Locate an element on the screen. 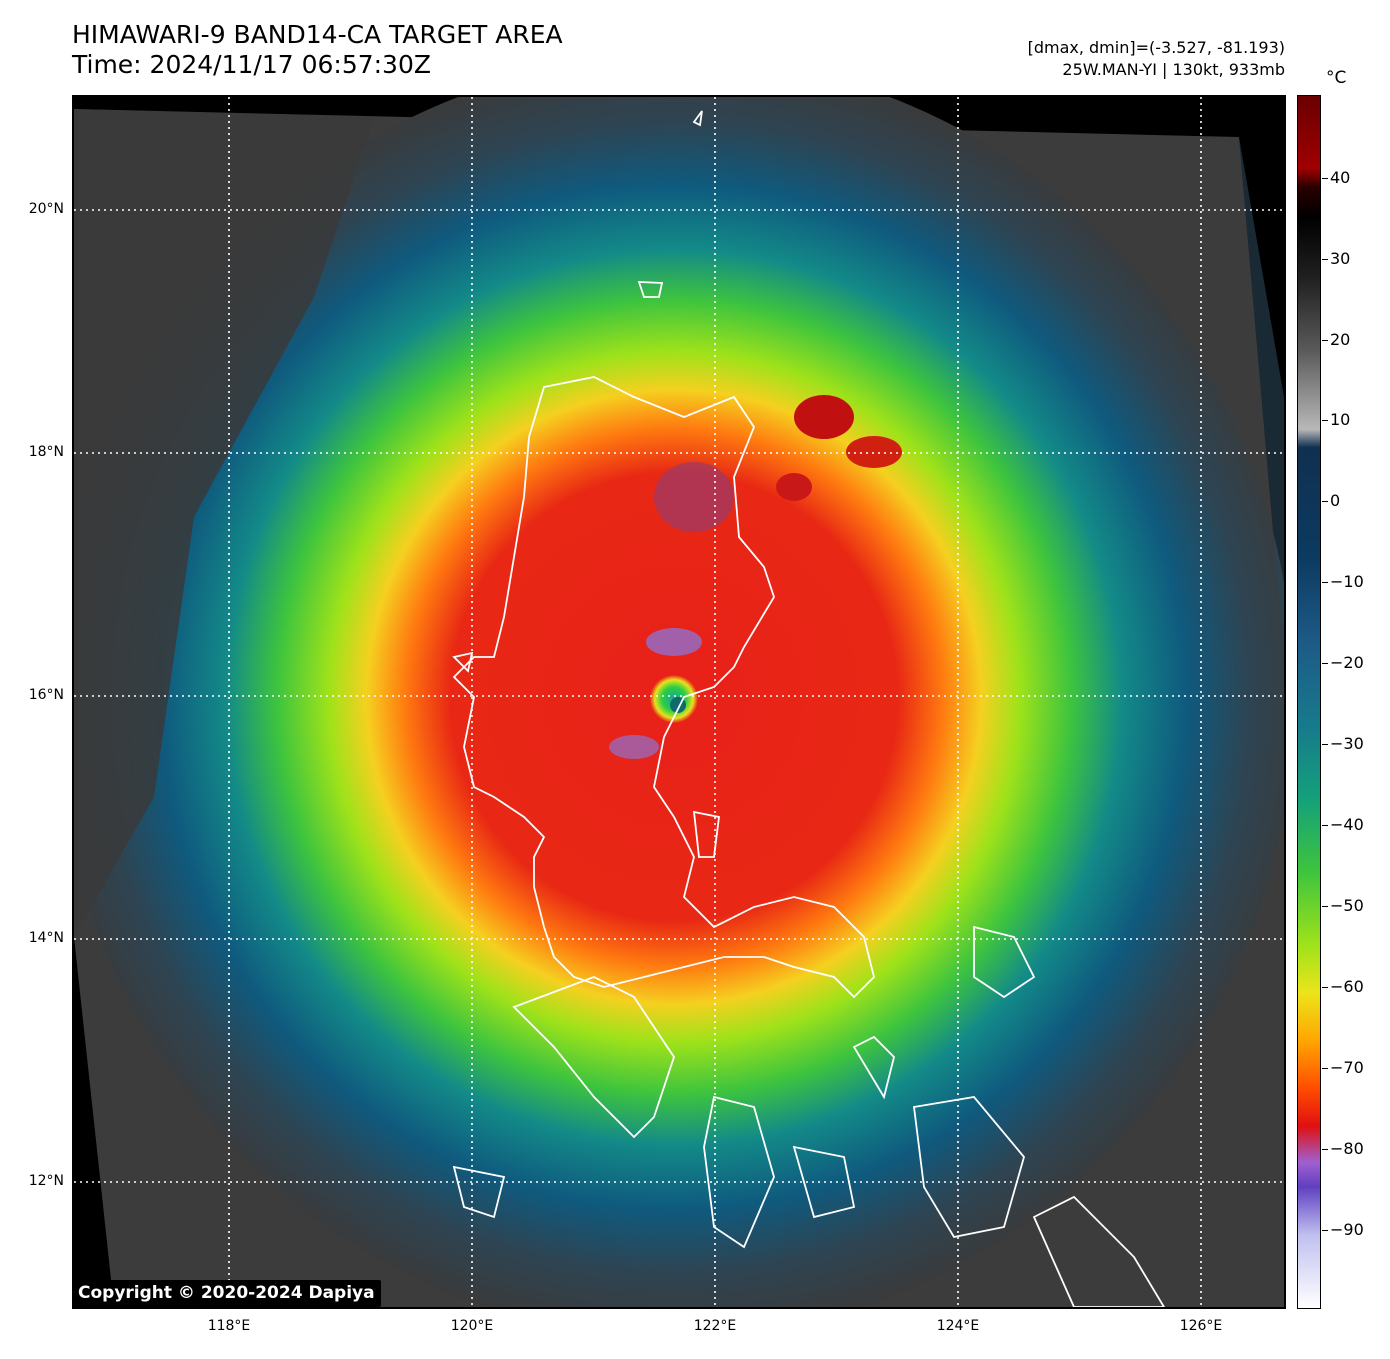 This screenshot has width=1390, height=1359. lon-label-120e: 120°E is located at coordinates (472, 1326).